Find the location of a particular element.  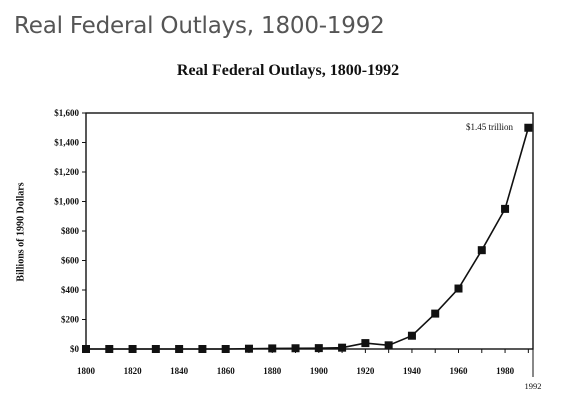

page-heading: Real Federal Outlays, 1800-1992 is located at coordinates (199, 26).